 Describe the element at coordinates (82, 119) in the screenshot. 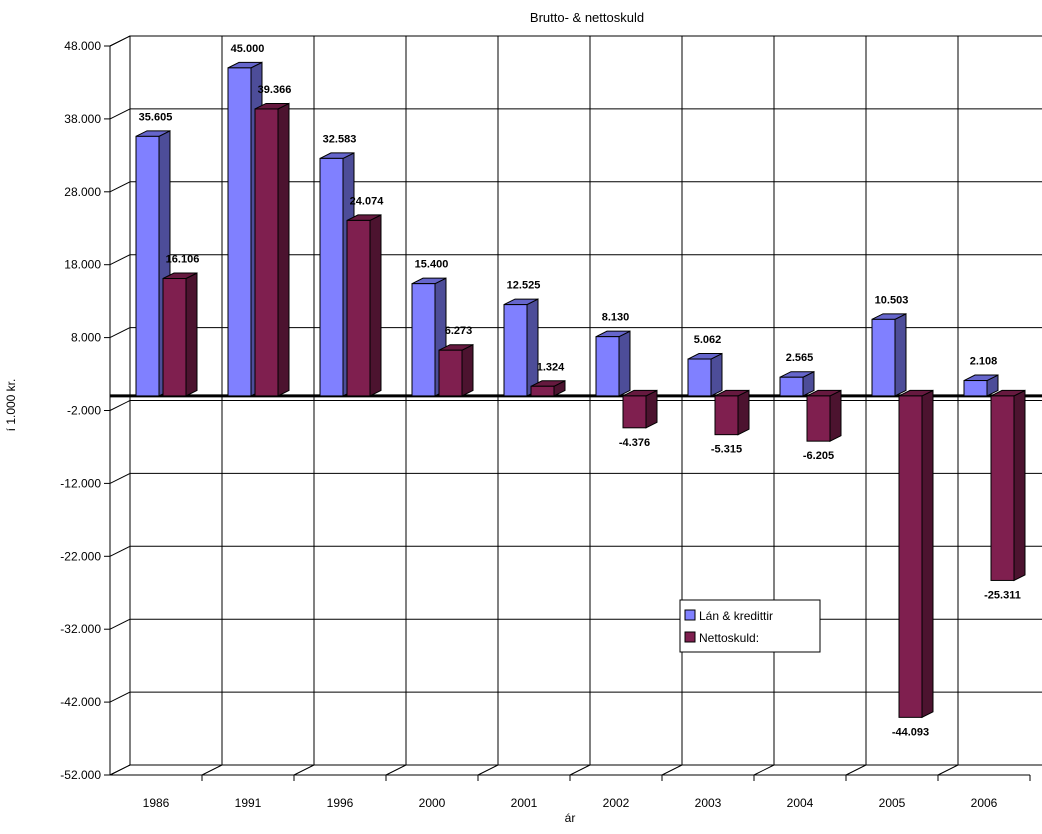

I see `y-tick-label: 38.000` at that location.